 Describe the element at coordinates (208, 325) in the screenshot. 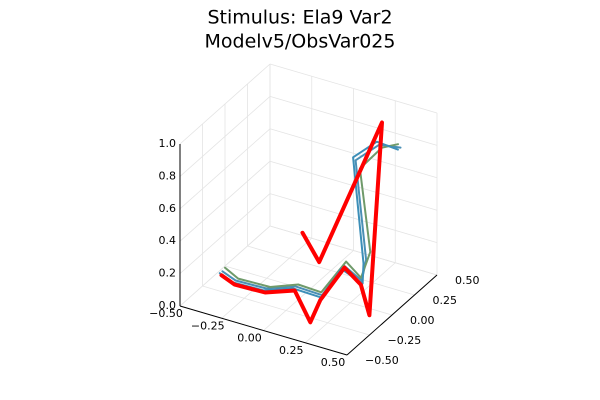

I see `x-tick-label: −0.25` at that location.